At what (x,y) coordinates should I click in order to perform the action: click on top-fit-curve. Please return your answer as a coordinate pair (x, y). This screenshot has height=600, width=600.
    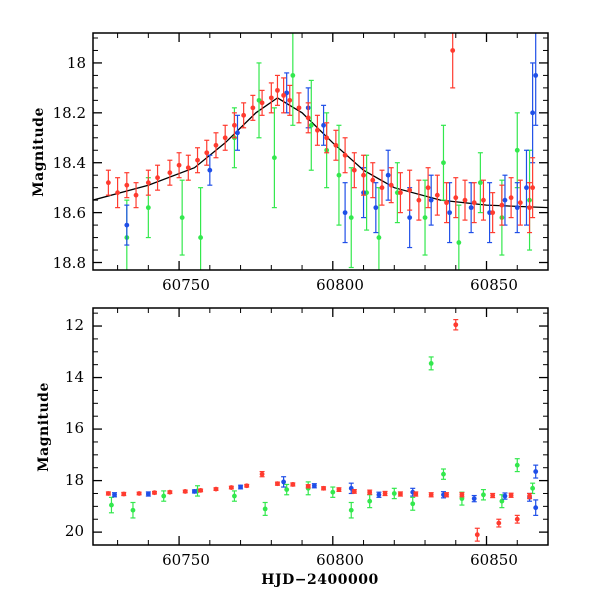
    Looking at the image, I should click on (320, 153).